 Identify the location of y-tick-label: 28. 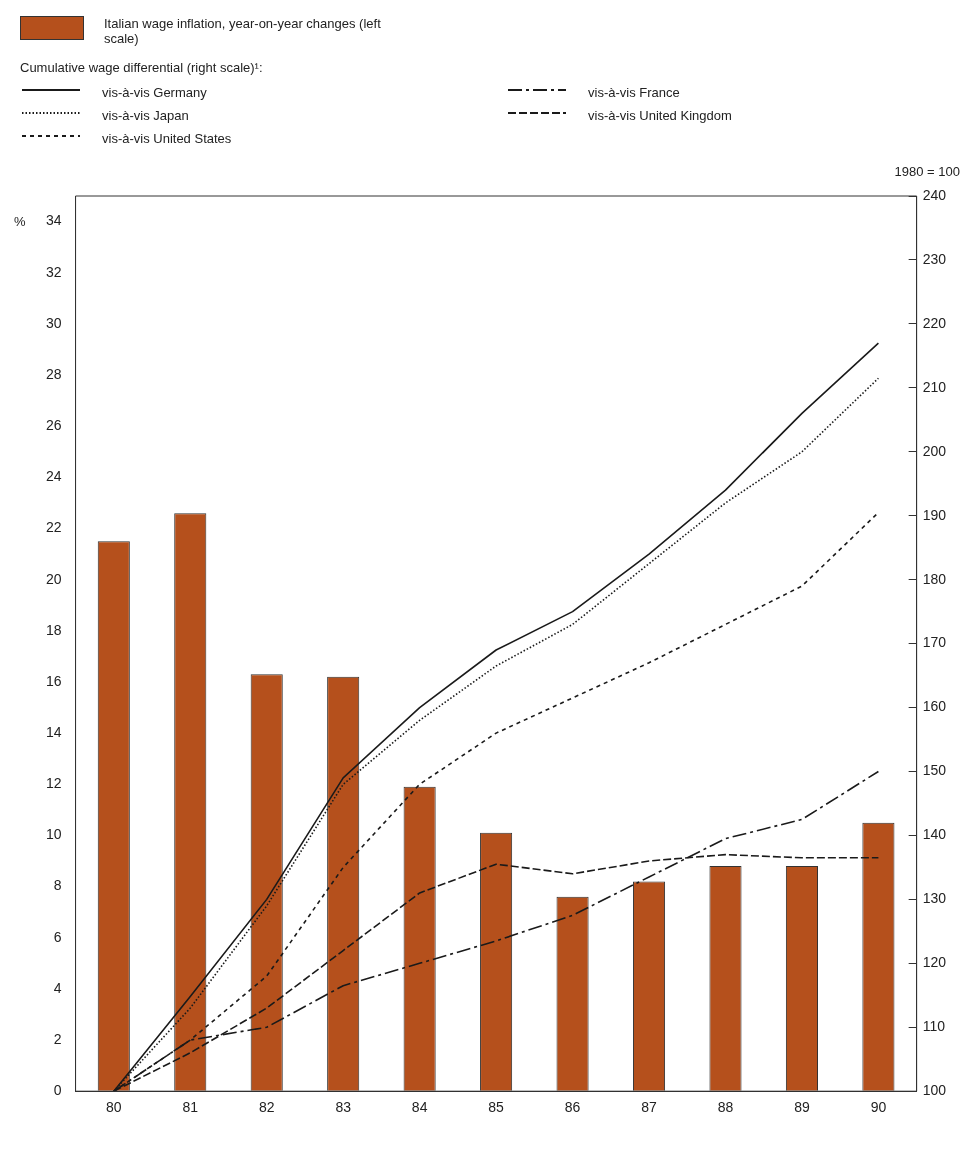
(53, 373).